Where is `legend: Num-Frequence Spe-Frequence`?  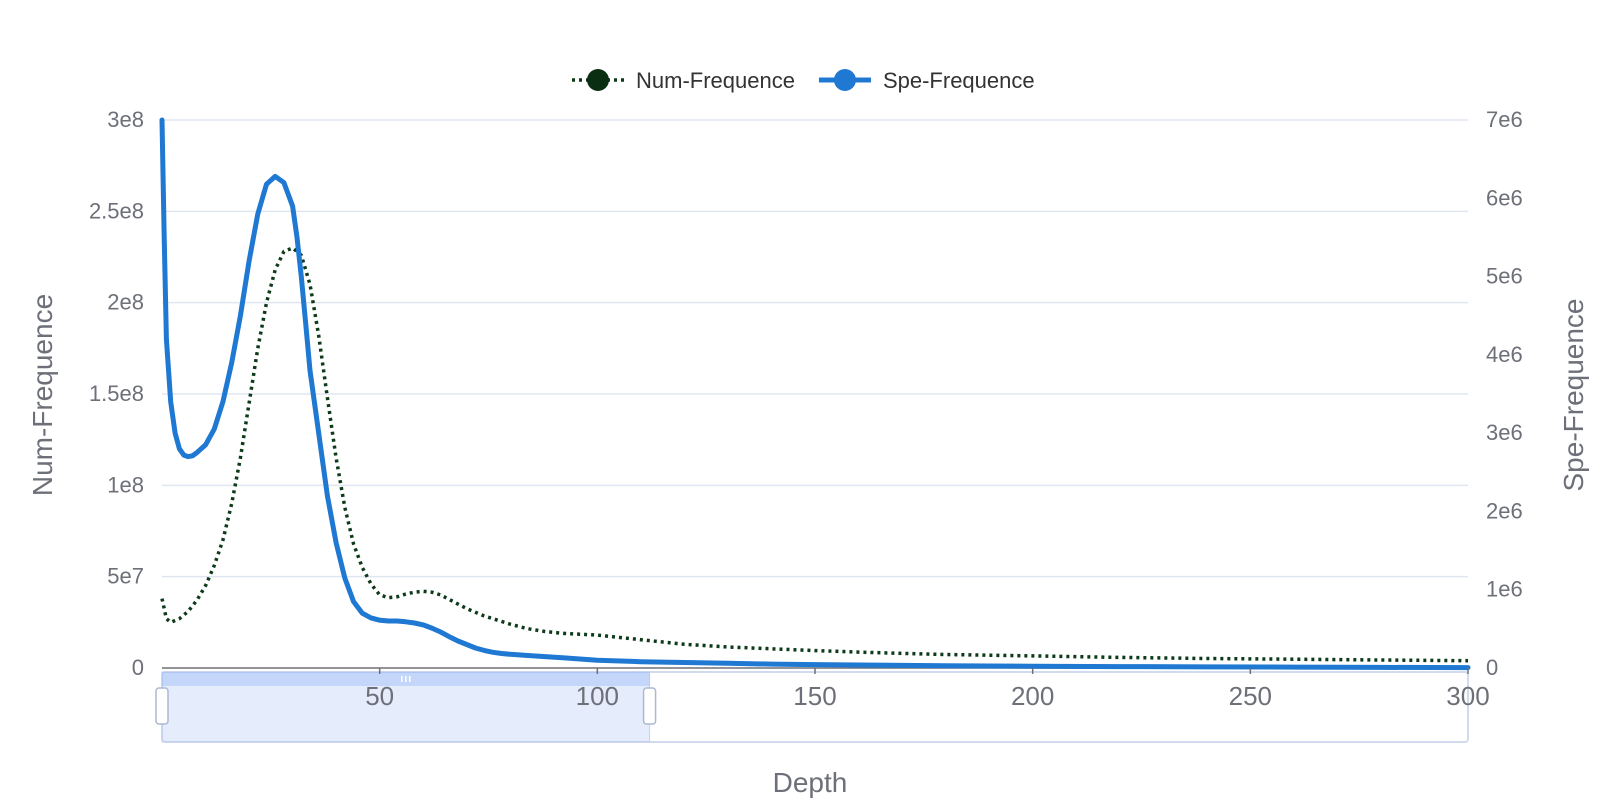 legend: Num-Frequence Spe-Frequence is located at coordinates (803, 80).